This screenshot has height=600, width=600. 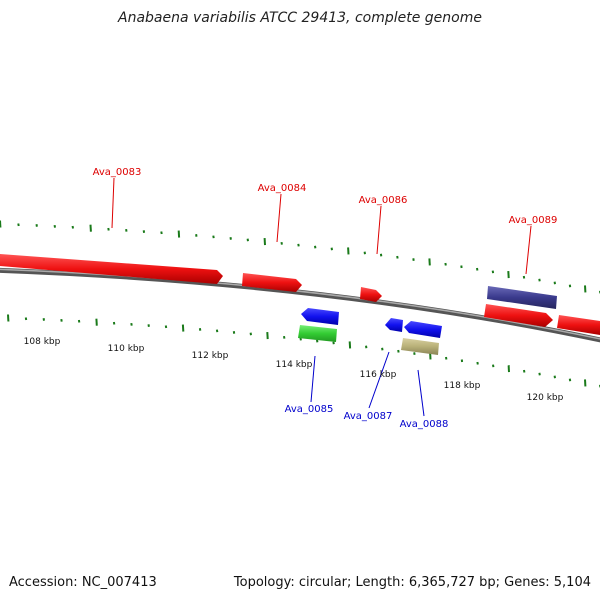 I want to click on genome-backbone, so click(x=300, y=305).